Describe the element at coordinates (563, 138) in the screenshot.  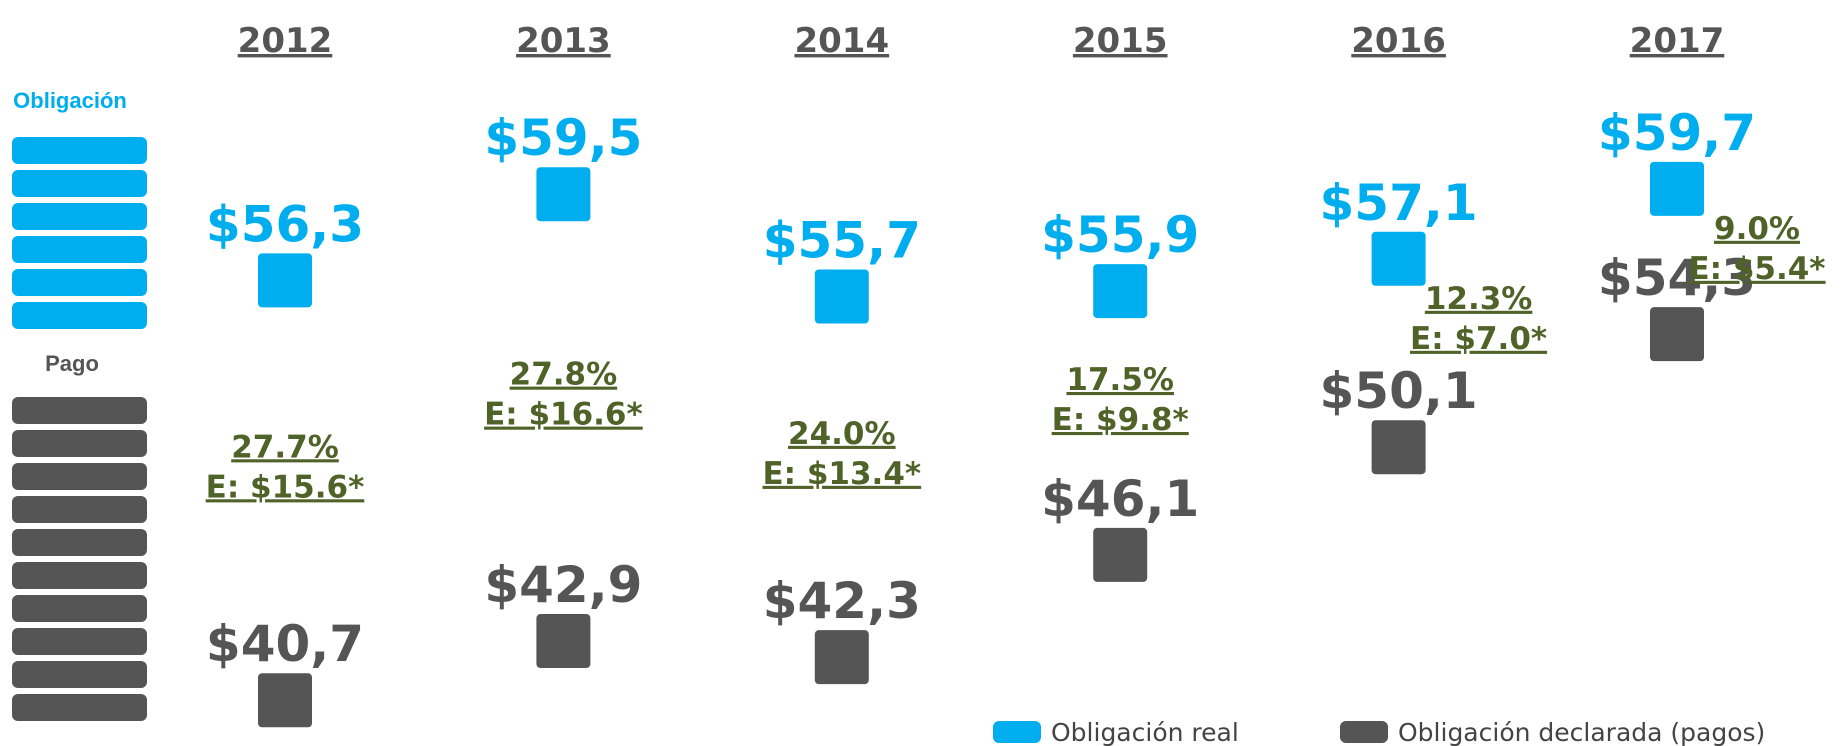
I see `value-label: $59,5` at that location.